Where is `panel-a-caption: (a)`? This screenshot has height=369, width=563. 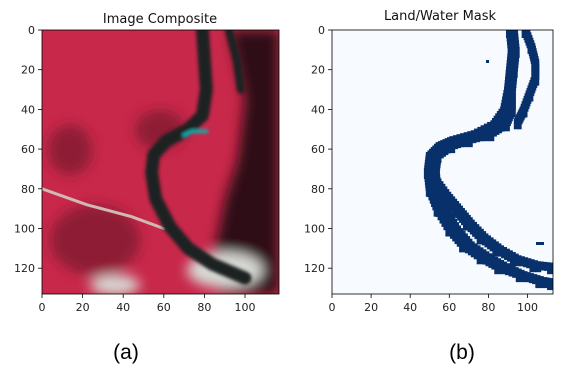 panel-a-caption: (a) is located at coordinates (126, 352).